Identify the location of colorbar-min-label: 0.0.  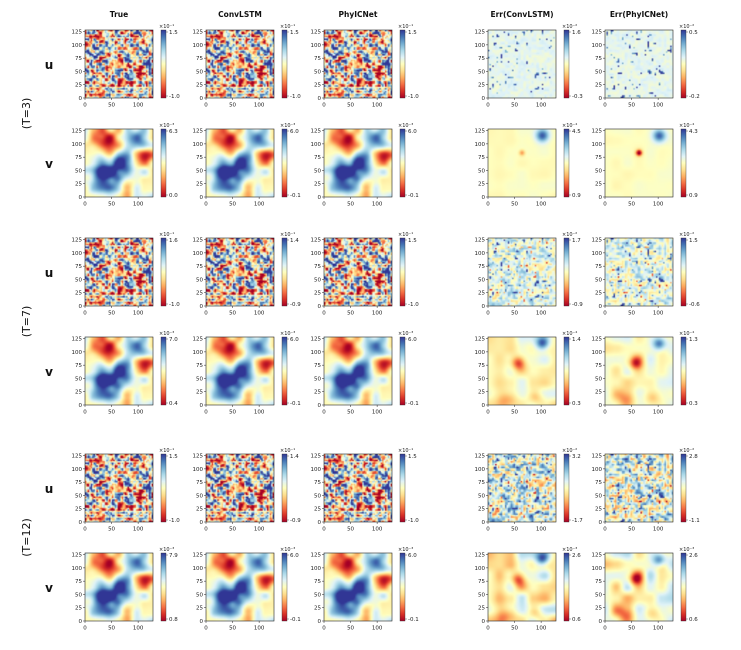
(173, 196).